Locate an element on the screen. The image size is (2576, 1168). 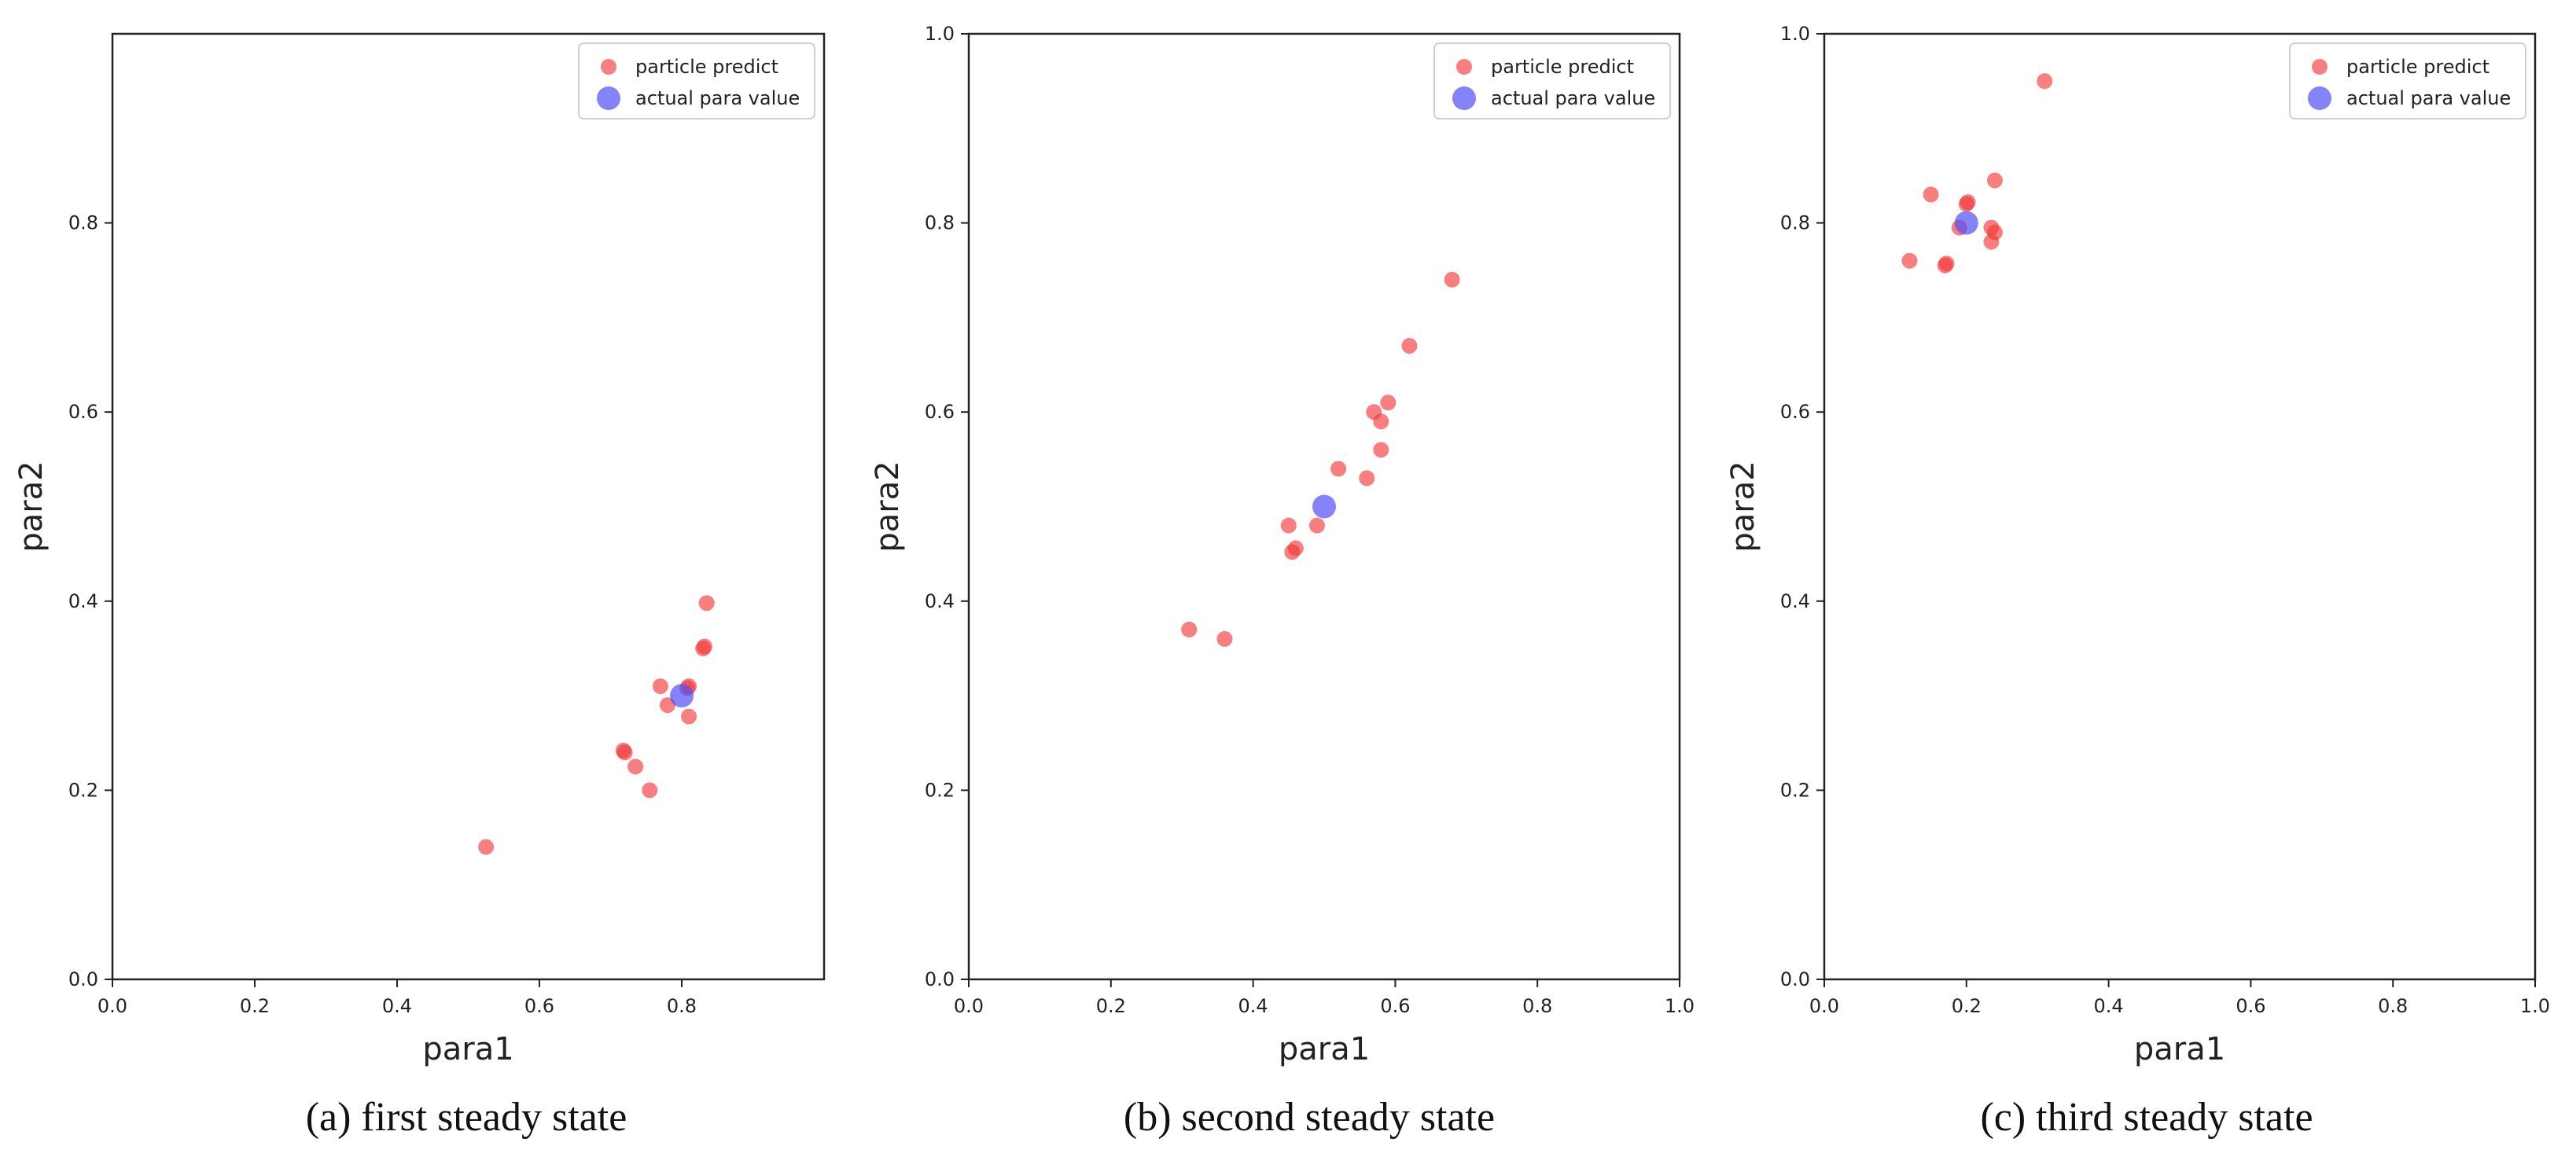
caption-third-steady-state: (c) third steady state is located at coordinates (2146, 1117).